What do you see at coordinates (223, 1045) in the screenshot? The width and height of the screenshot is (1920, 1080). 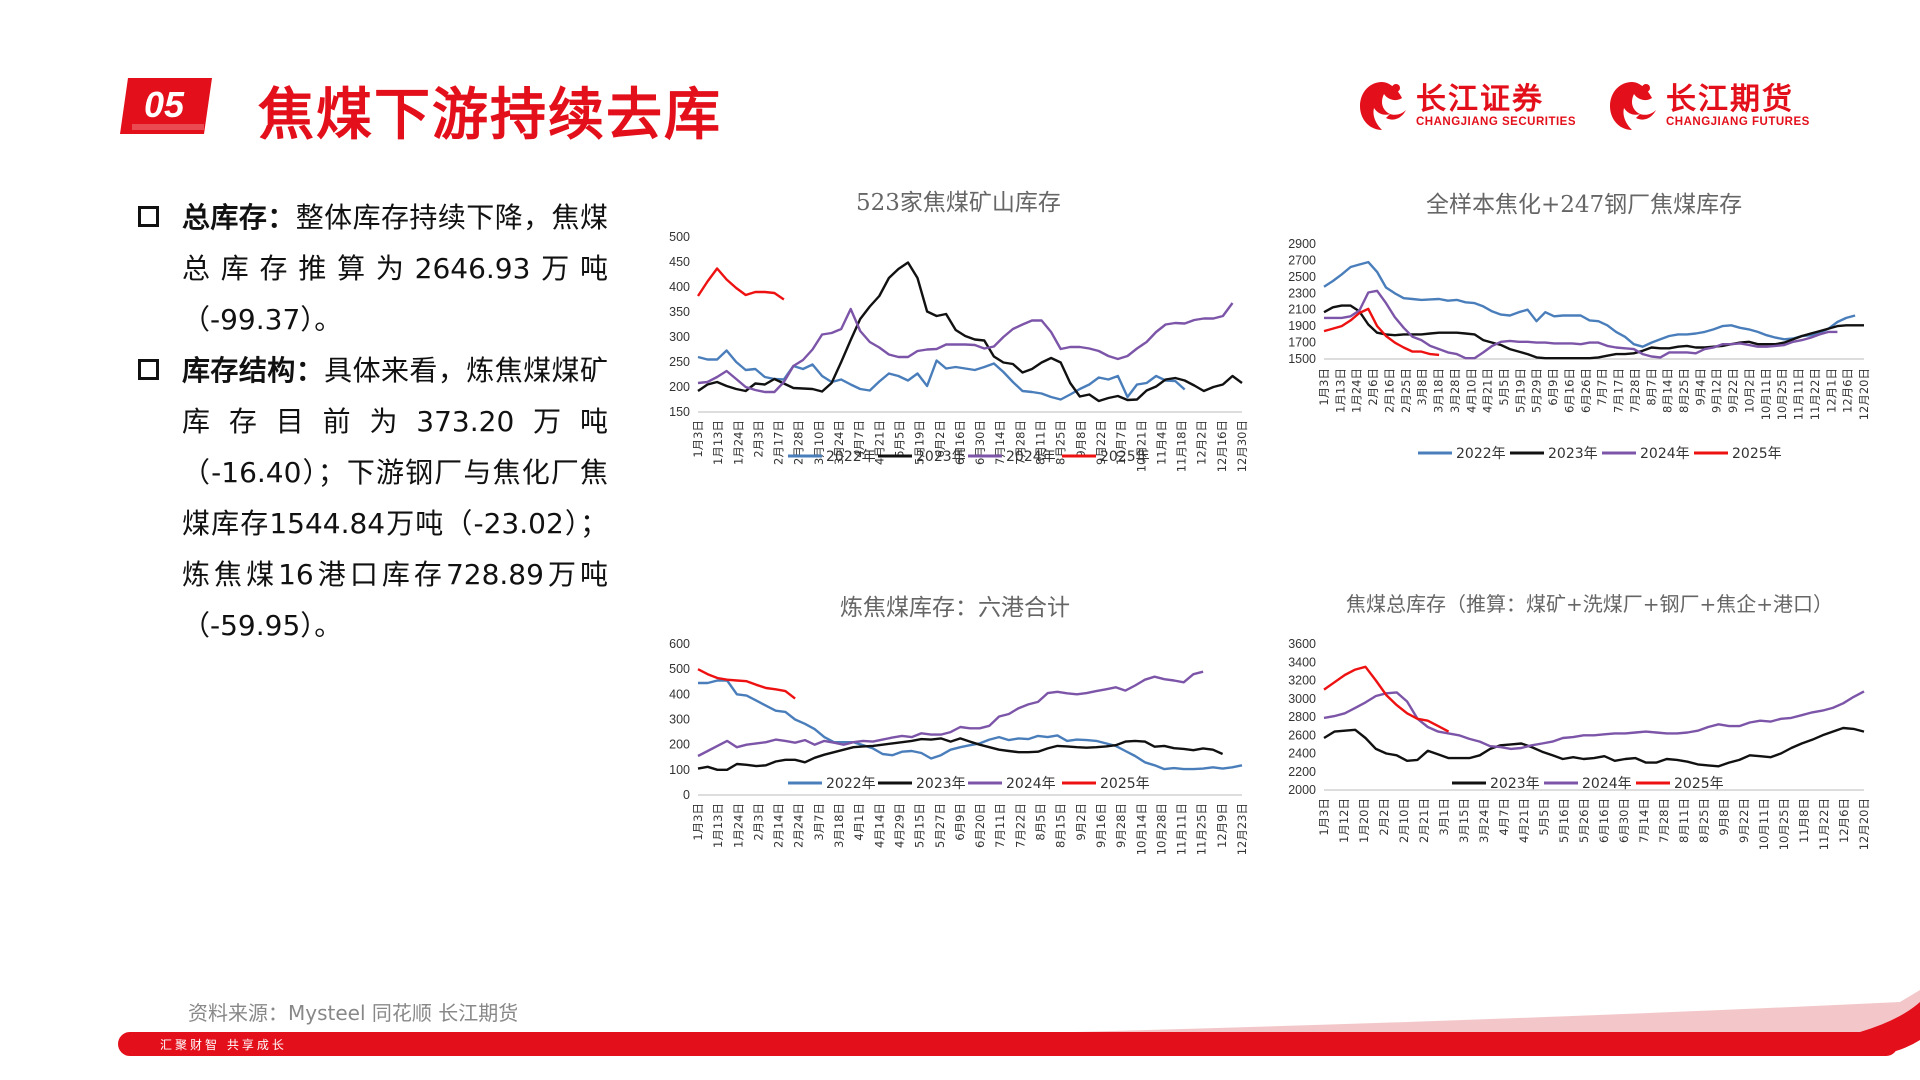 I see `footer-slogan: 汇聚财智 共享成长` at bounding box center [223, 1045].